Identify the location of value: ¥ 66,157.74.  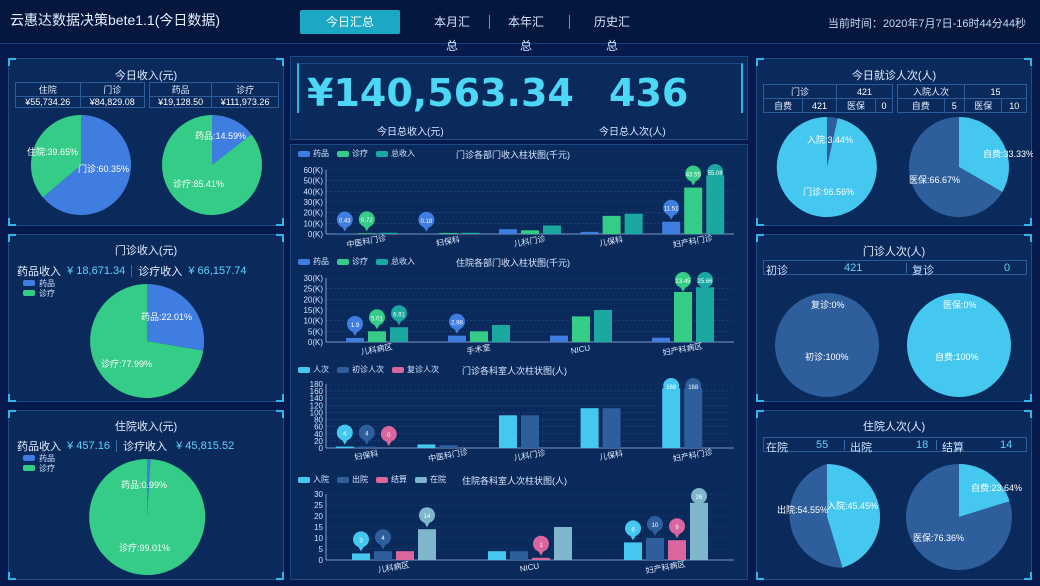
(217, 271).